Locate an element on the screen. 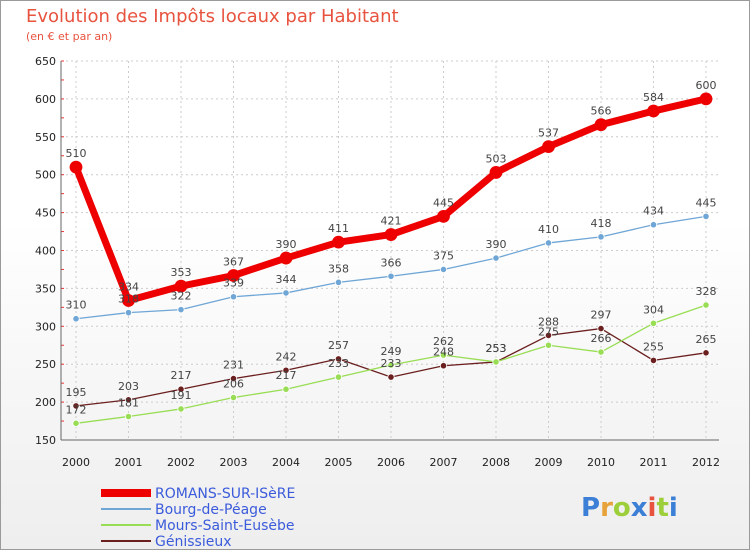 This screenshot has height=551, width=750. data-label: 233 is located at coordinates (391, 363).